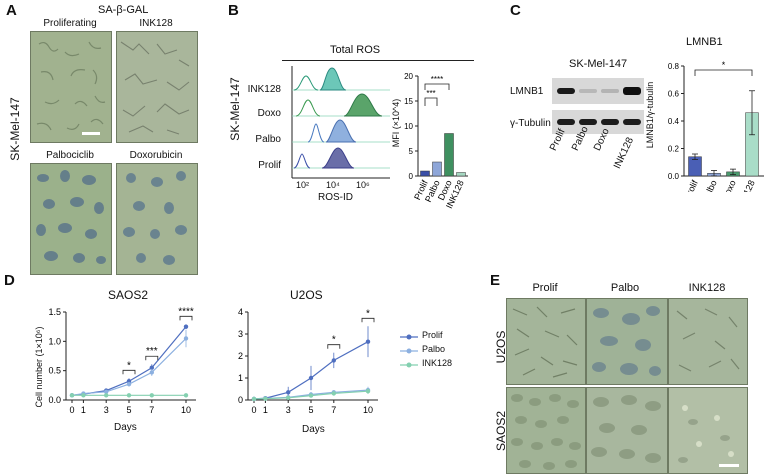 The width and height of the screenshot is (775, 476). Describe the element at coordinates (240, 312) in the screenshot. I see `growth-ytick-label: 4` at that location.